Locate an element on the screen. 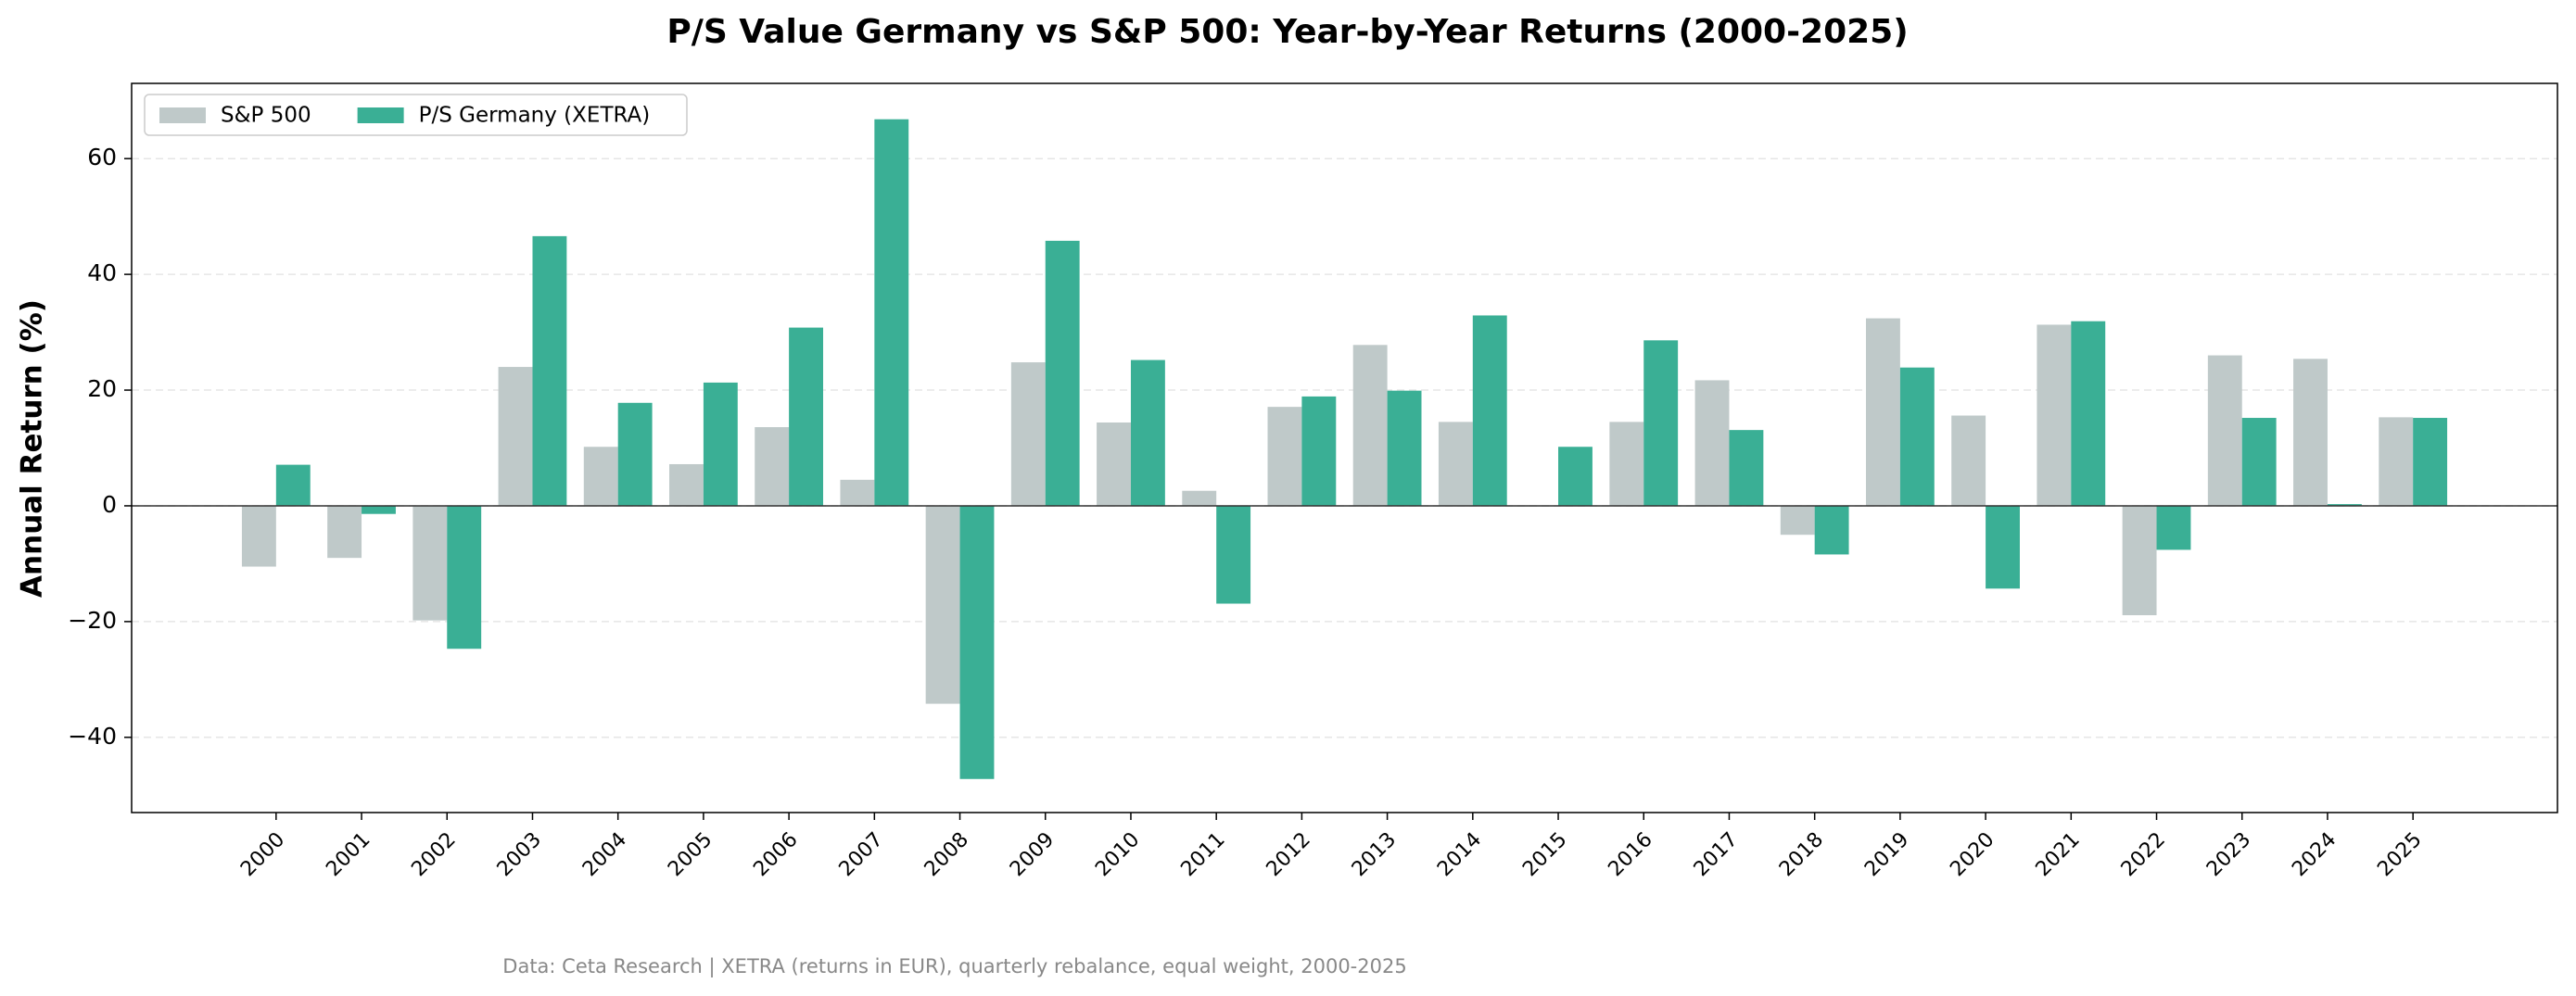 The height and width of the screenshot is (996, 2576). y-tick-label: 0 is located at coordinates (109, 505).